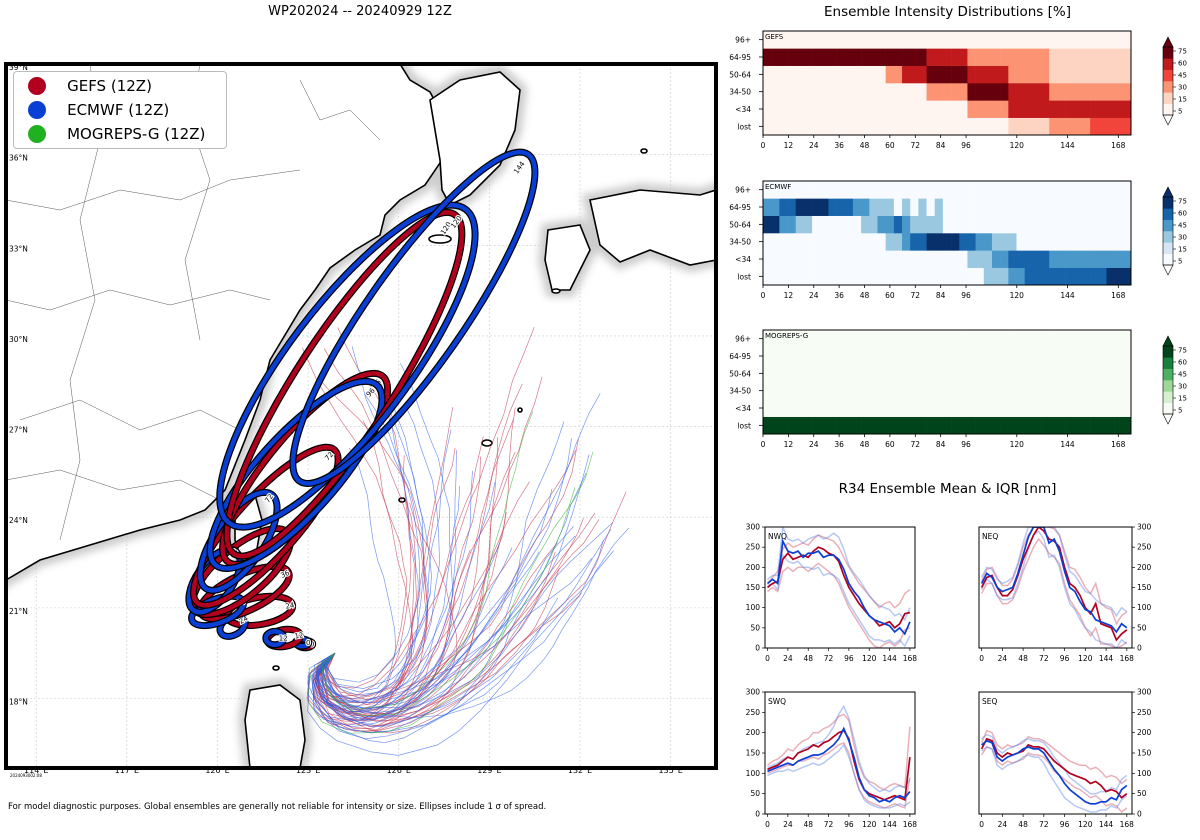  What do you see at coordinates (1182, 375) in the screenshot?
I see `colorbar-tick-label: 45` at bounding box center [1182, 375].